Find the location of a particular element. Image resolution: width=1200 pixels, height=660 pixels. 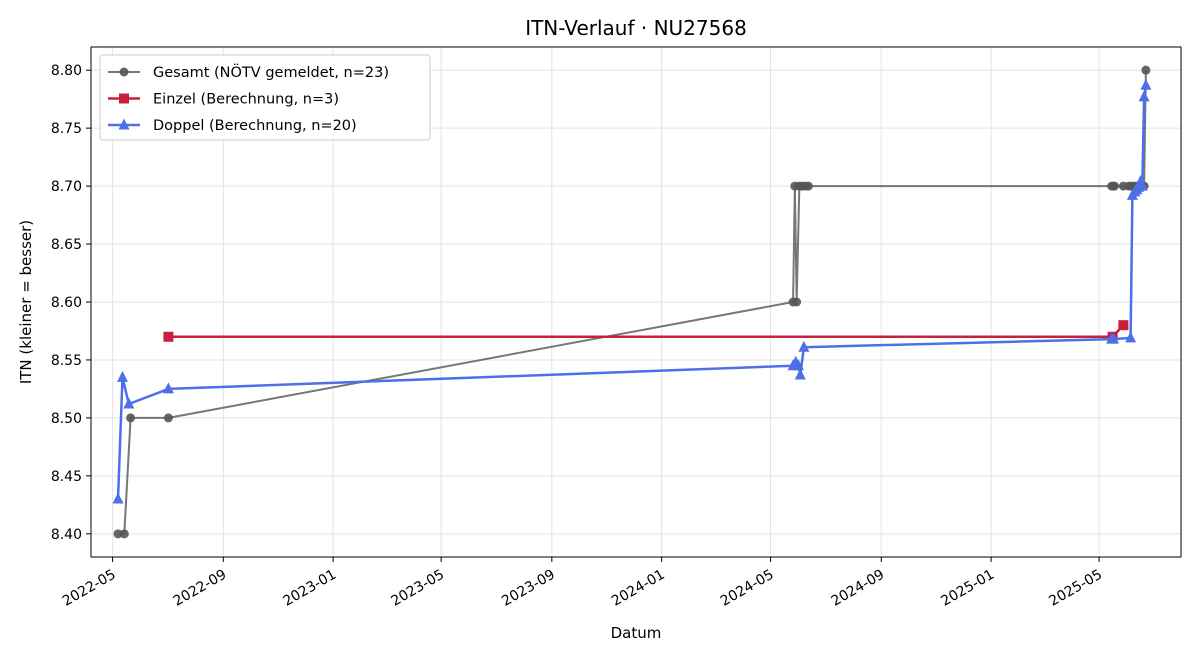

y-tick-label: 8.65 is located at coordinates (66, 245).